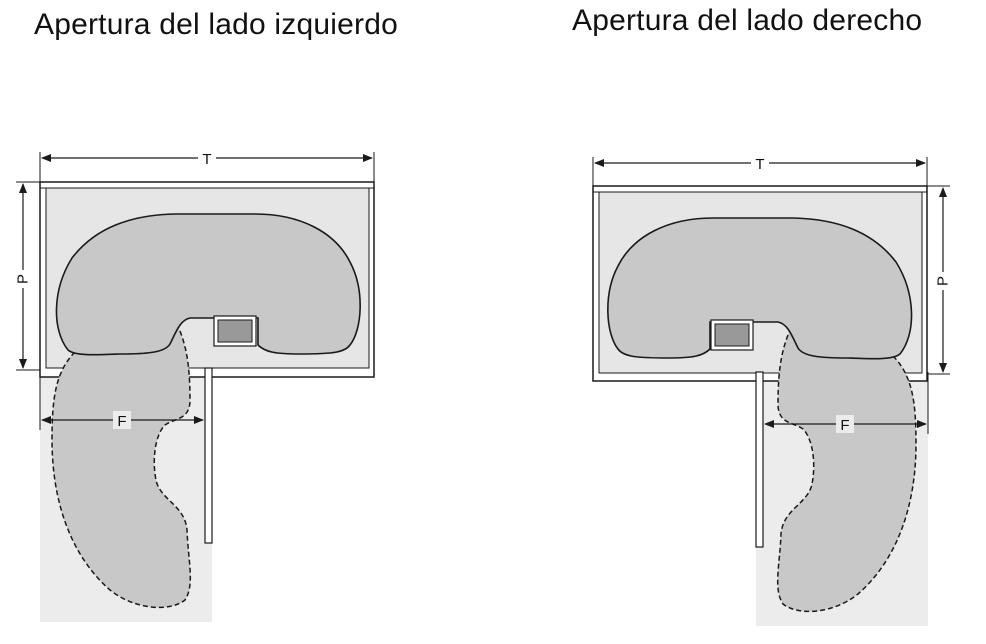 The height and width of the screenshot is (644, 986). I want to click on right-tray-stored, so click(760, 288).